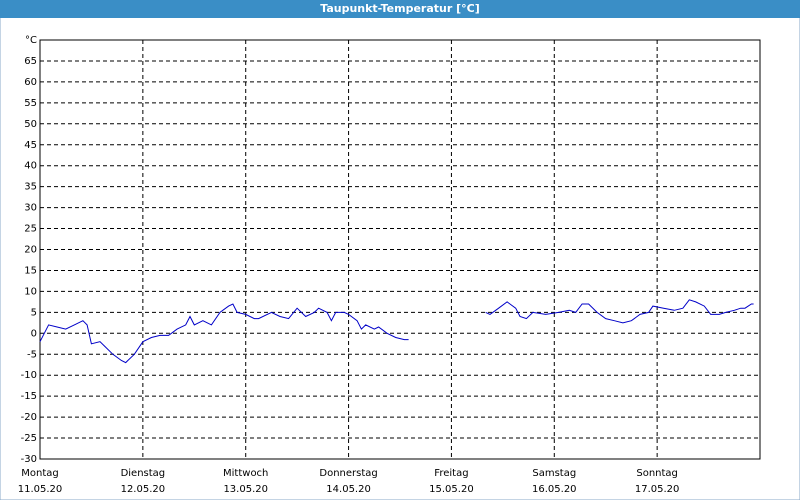 The image size is (800, 500). I want to click on y-tick-label: 0, so click(34, 333).